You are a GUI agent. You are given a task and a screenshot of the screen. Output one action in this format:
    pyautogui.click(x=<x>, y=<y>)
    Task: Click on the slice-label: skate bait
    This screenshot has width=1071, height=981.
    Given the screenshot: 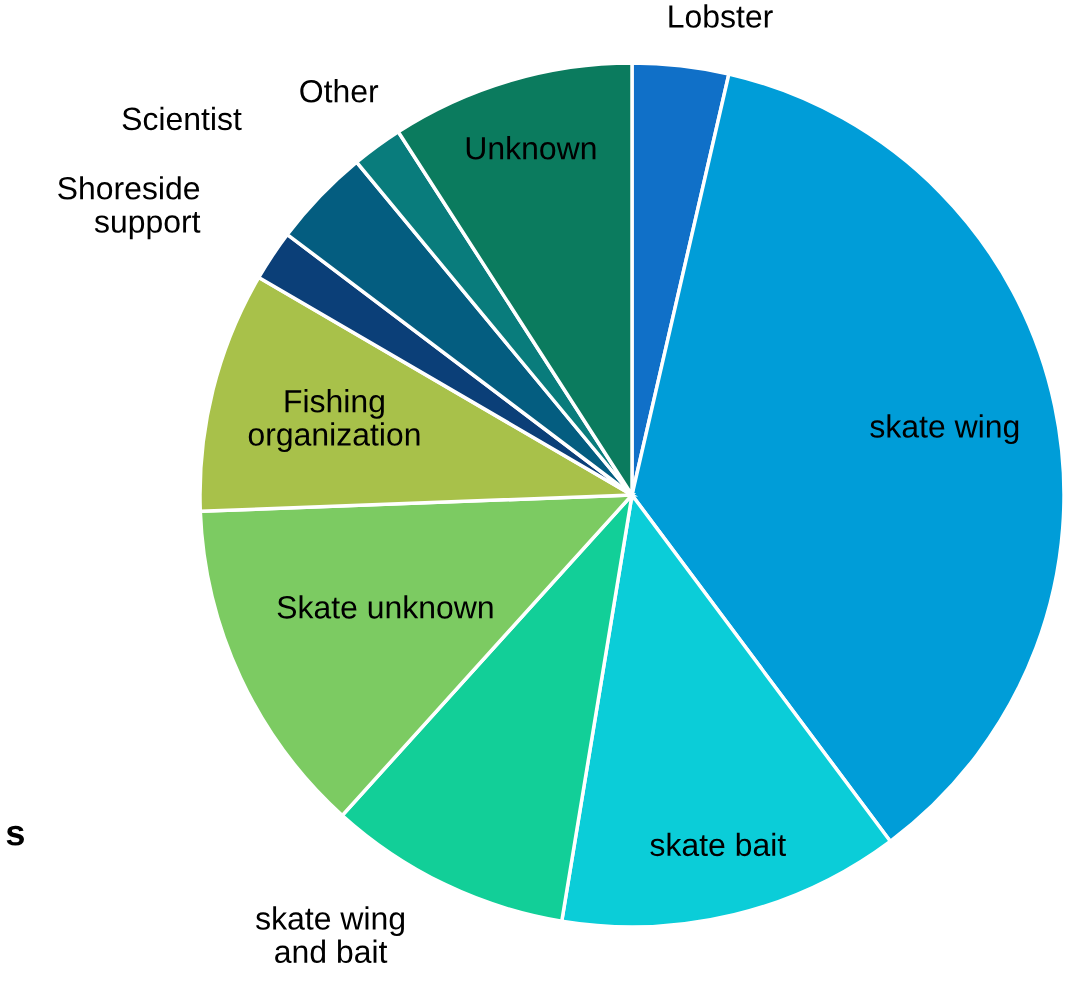 What is the action you would take?
    pyautogui.click(x=718, y=844)
    